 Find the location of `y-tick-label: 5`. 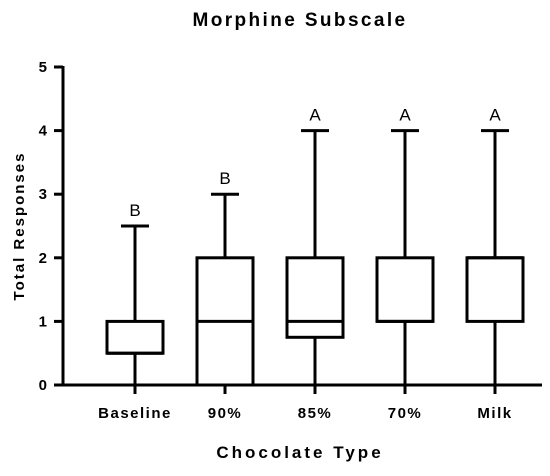

y-tick-label: 5 is located at coordinates (43, 67).